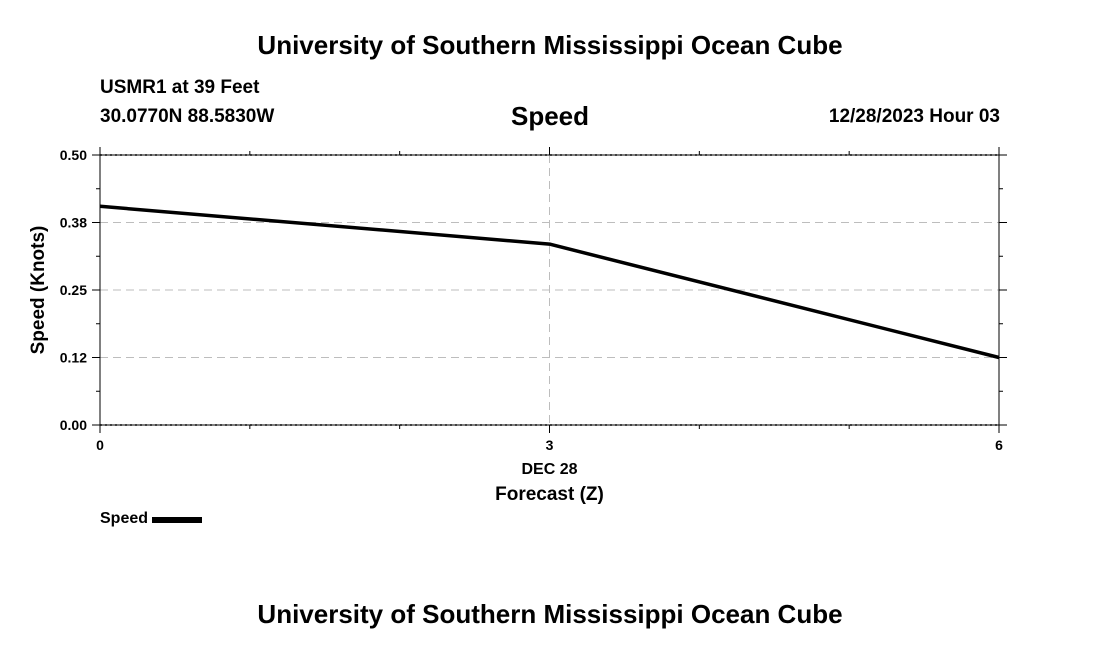 Image resolution: width=1100 pixels, height=650 pixels. I want to click on y-tick-label: 0.38, so click(73, 223).